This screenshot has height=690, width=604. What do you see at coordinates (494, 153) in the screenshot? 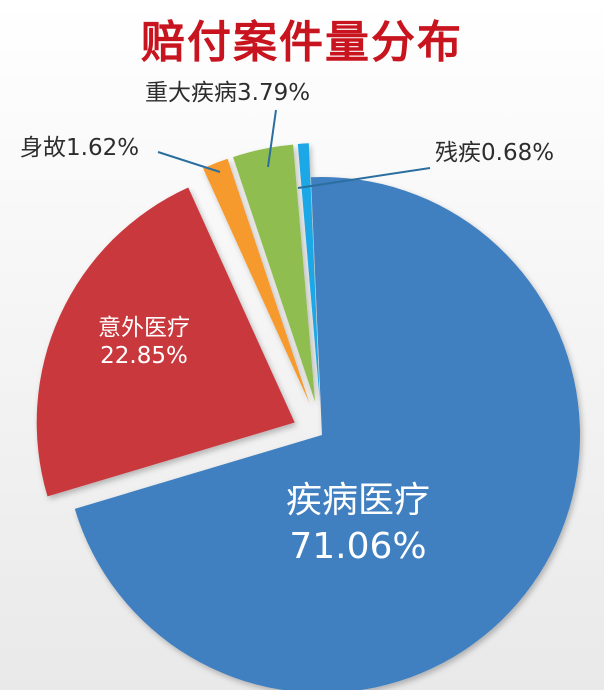
I see `slice-label: 残疾0.68%` at bounding box center [494, 153].